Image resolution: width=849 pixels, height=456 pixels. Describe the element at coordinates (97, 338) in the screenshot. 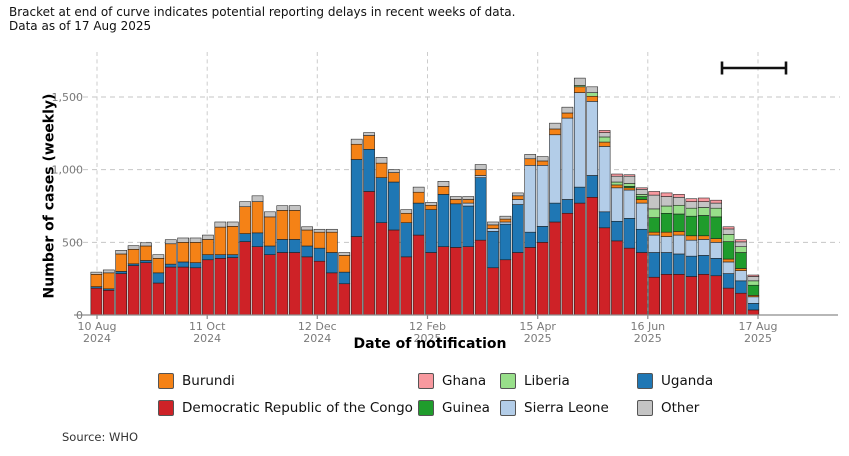

I see `x-tick-label-year: 2024` at that location.